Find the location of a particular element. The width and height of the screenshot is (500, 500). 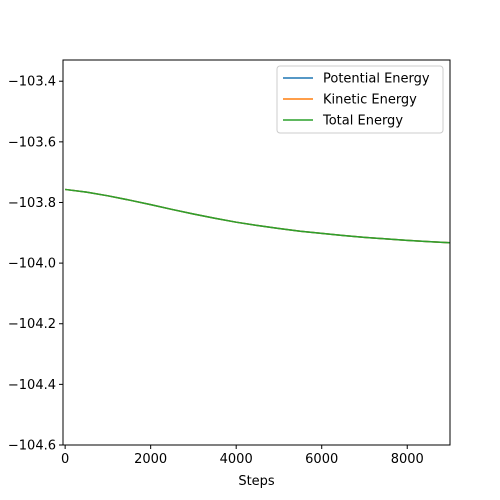

x-tick-label: 4000 is located at coordinates (236, 459).